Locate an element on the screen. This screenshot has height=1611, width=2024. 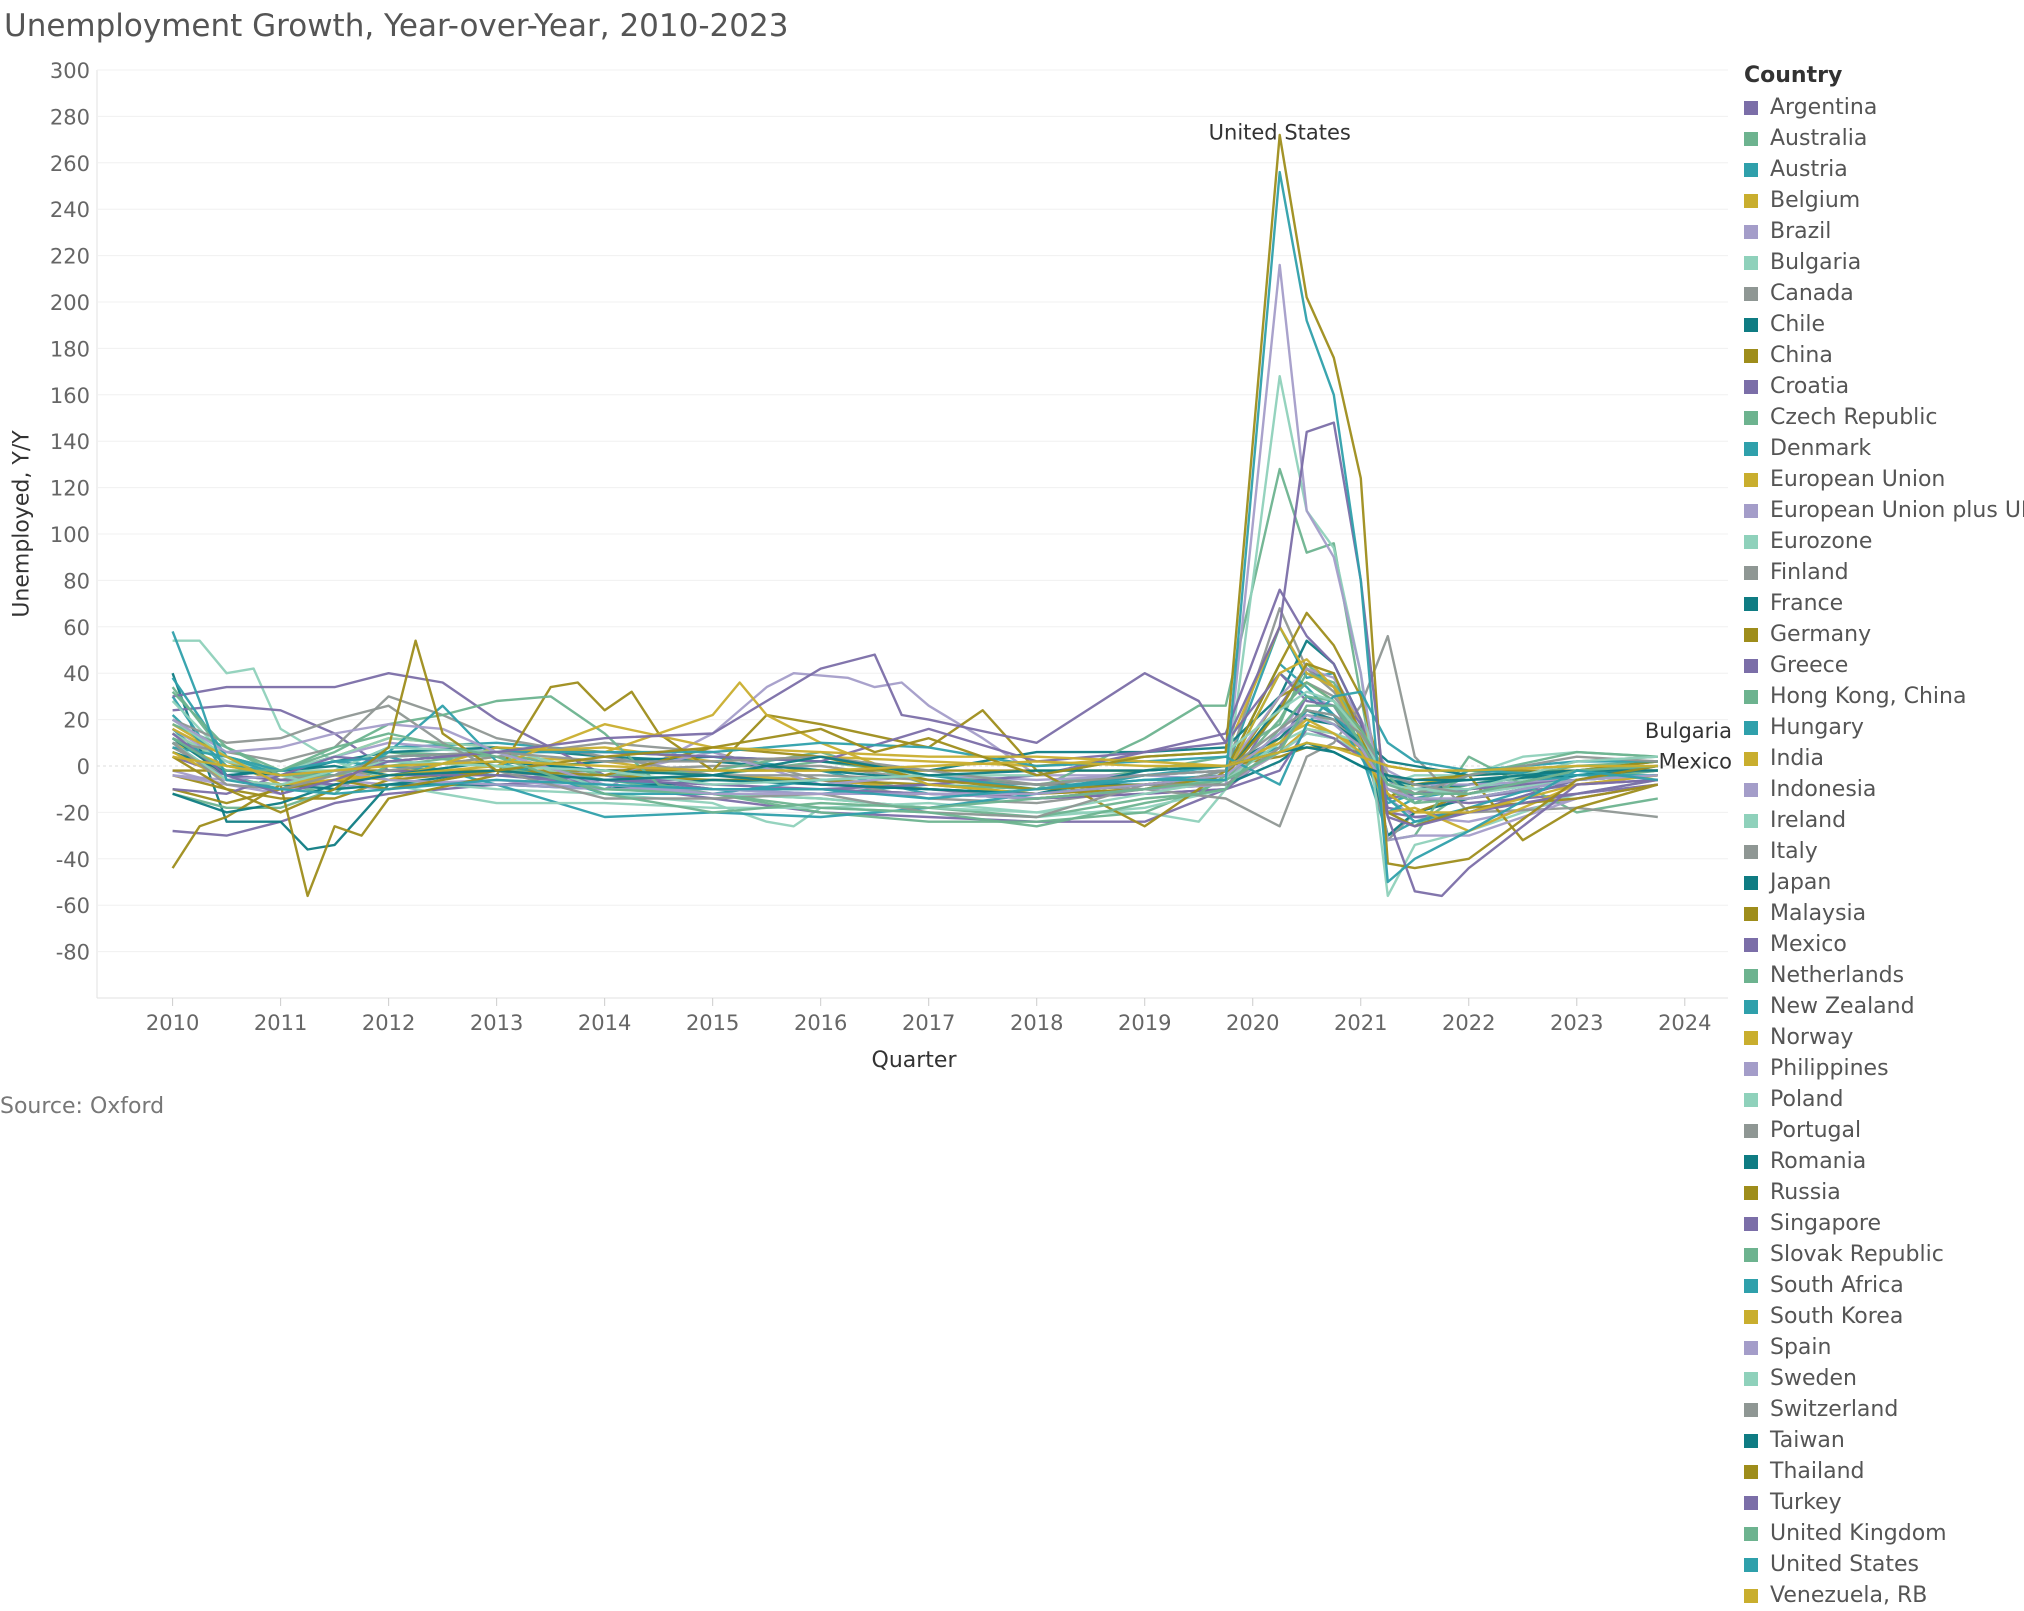
legend-item: Australia is located at coordinates (1884, 138).